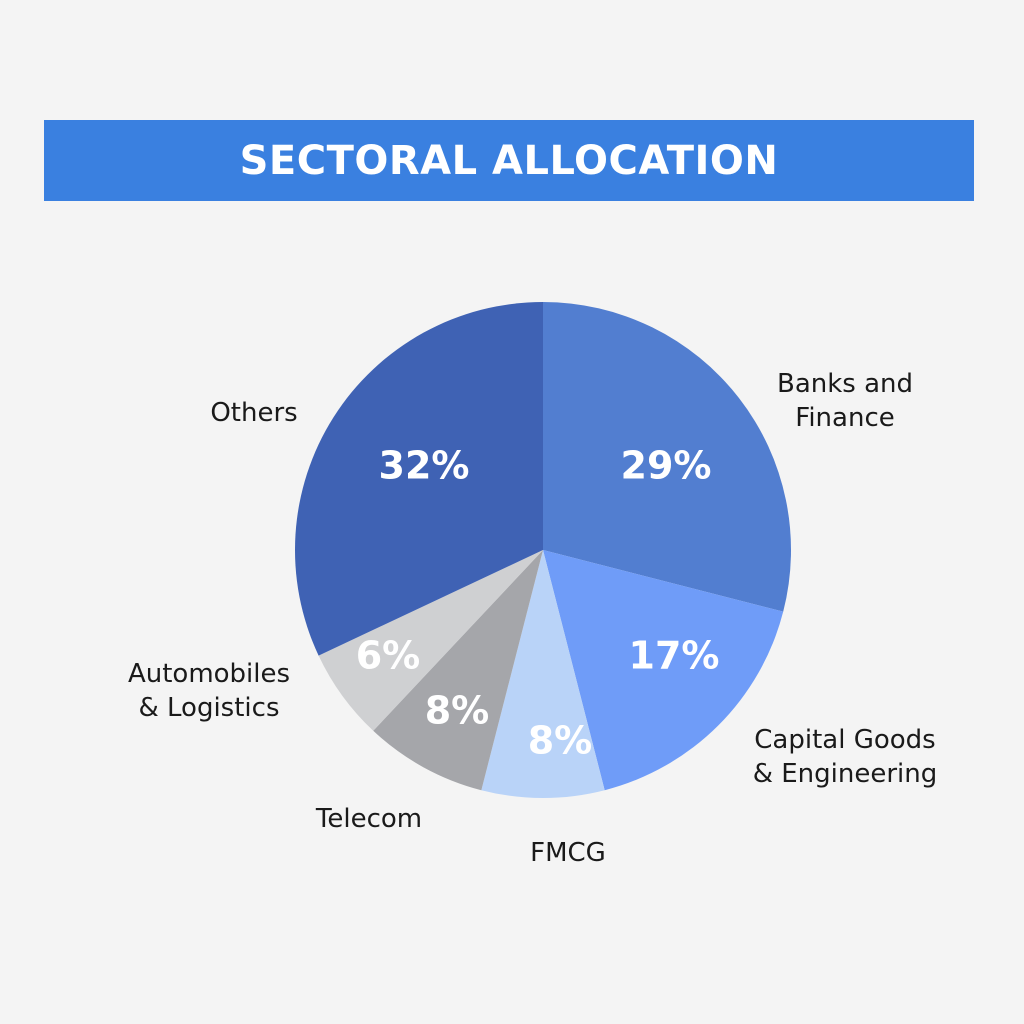 The height and width of the screenshot is (1024, 1024). I want to click on pie-slice-fmcg, so click(543, 674).